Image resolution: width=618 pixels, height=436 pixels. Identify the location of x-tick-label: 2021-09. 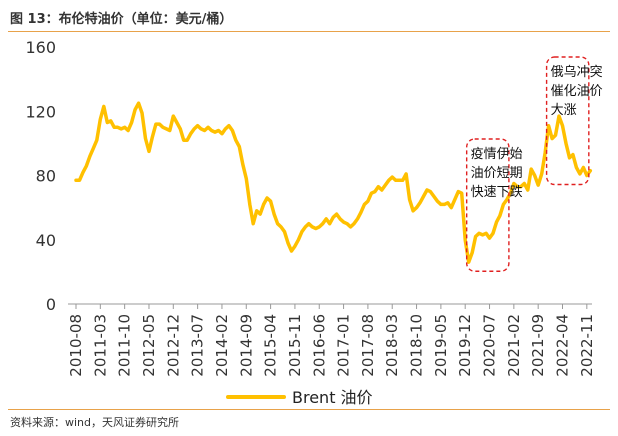
(538, 345).